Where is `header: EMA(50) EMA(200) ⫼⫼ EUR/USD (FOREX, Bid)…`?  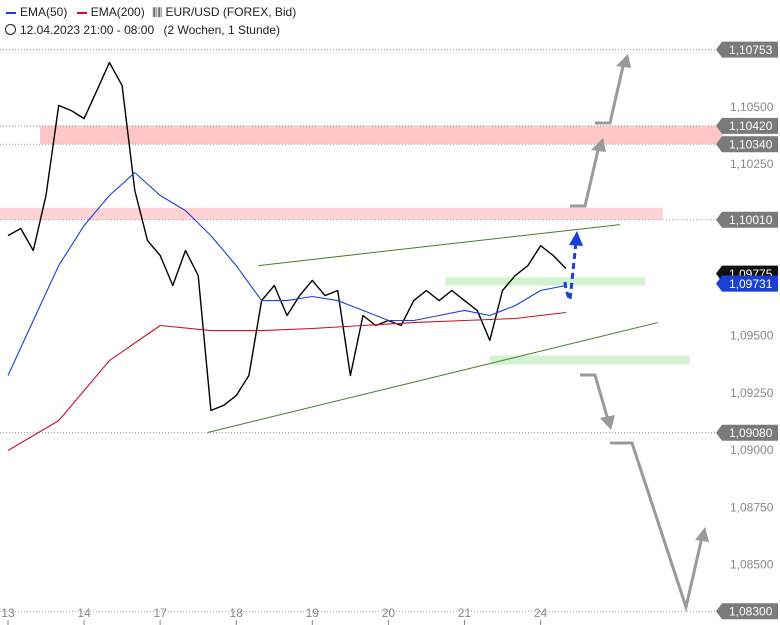 header: EMA(50) EMA(200) ⫼⫼ EUR/USD (FOREX, Bid)… is located at coordinates (150, 21).